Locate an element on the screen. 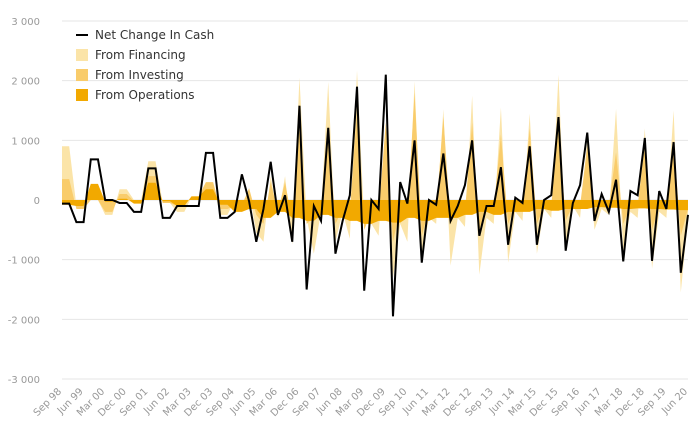 This screenshot has width=700, height=433. legend-label: From Operations is located at coordinates (145, 95).